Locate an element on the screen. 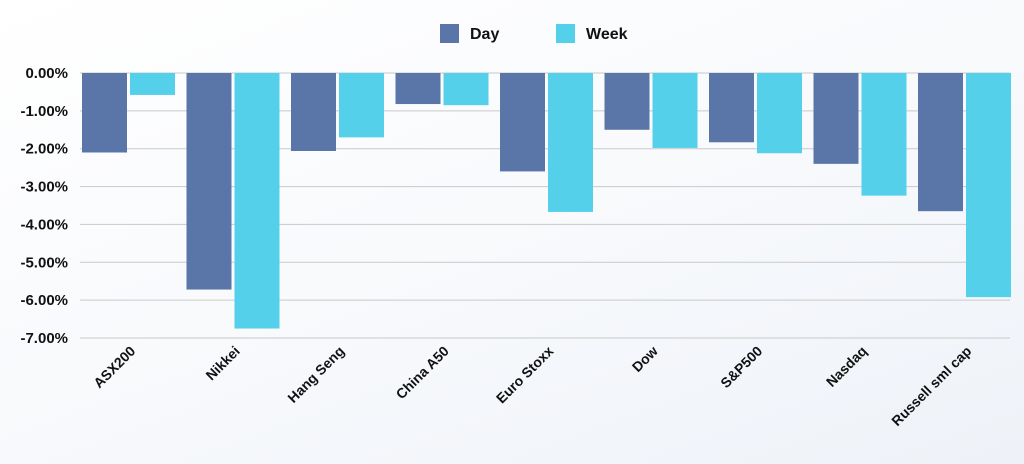 This screenshot has height=464, width=1024. y-tick-label: -3.00% is located at coordinates (44, 187).